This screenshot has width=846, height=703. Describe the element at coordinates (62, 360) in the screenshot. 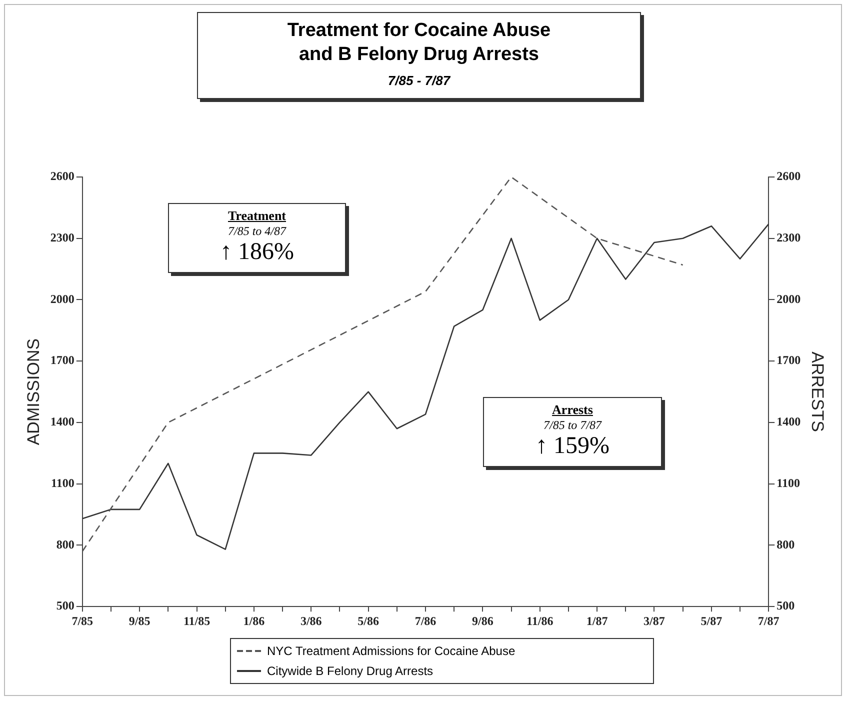

I see `y-tick-label: 1700` at that location.